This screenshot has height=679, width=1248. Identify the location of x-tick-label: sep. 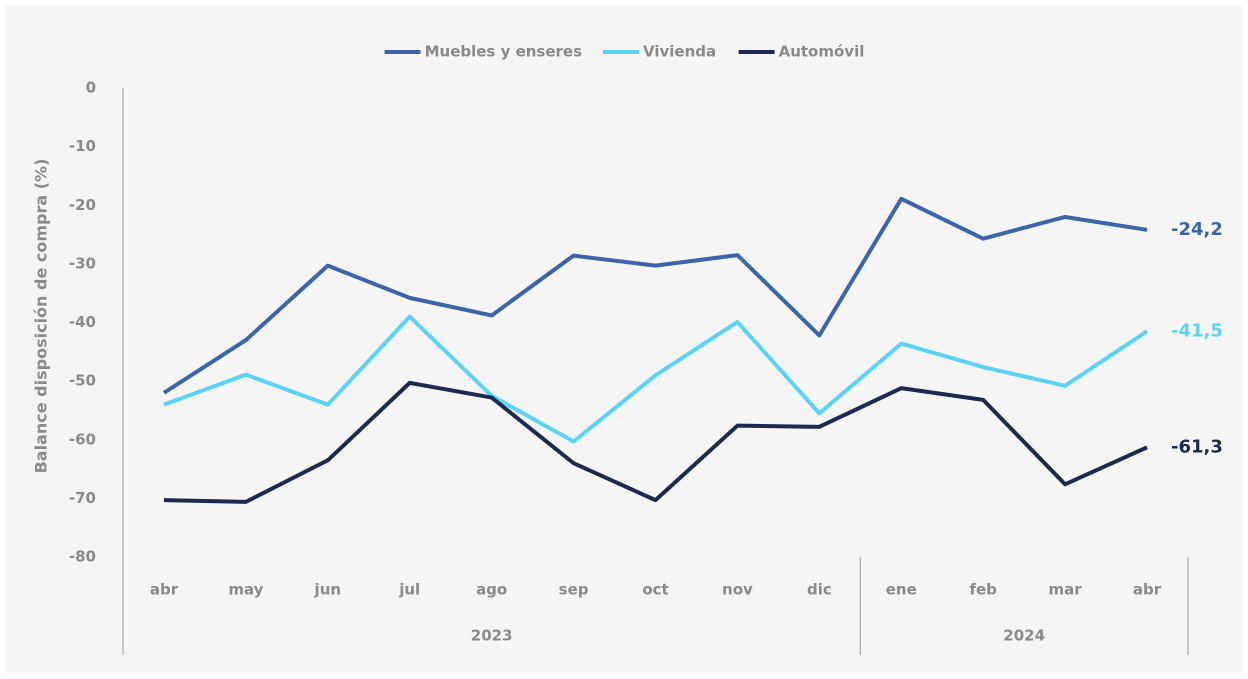
(574, 590).